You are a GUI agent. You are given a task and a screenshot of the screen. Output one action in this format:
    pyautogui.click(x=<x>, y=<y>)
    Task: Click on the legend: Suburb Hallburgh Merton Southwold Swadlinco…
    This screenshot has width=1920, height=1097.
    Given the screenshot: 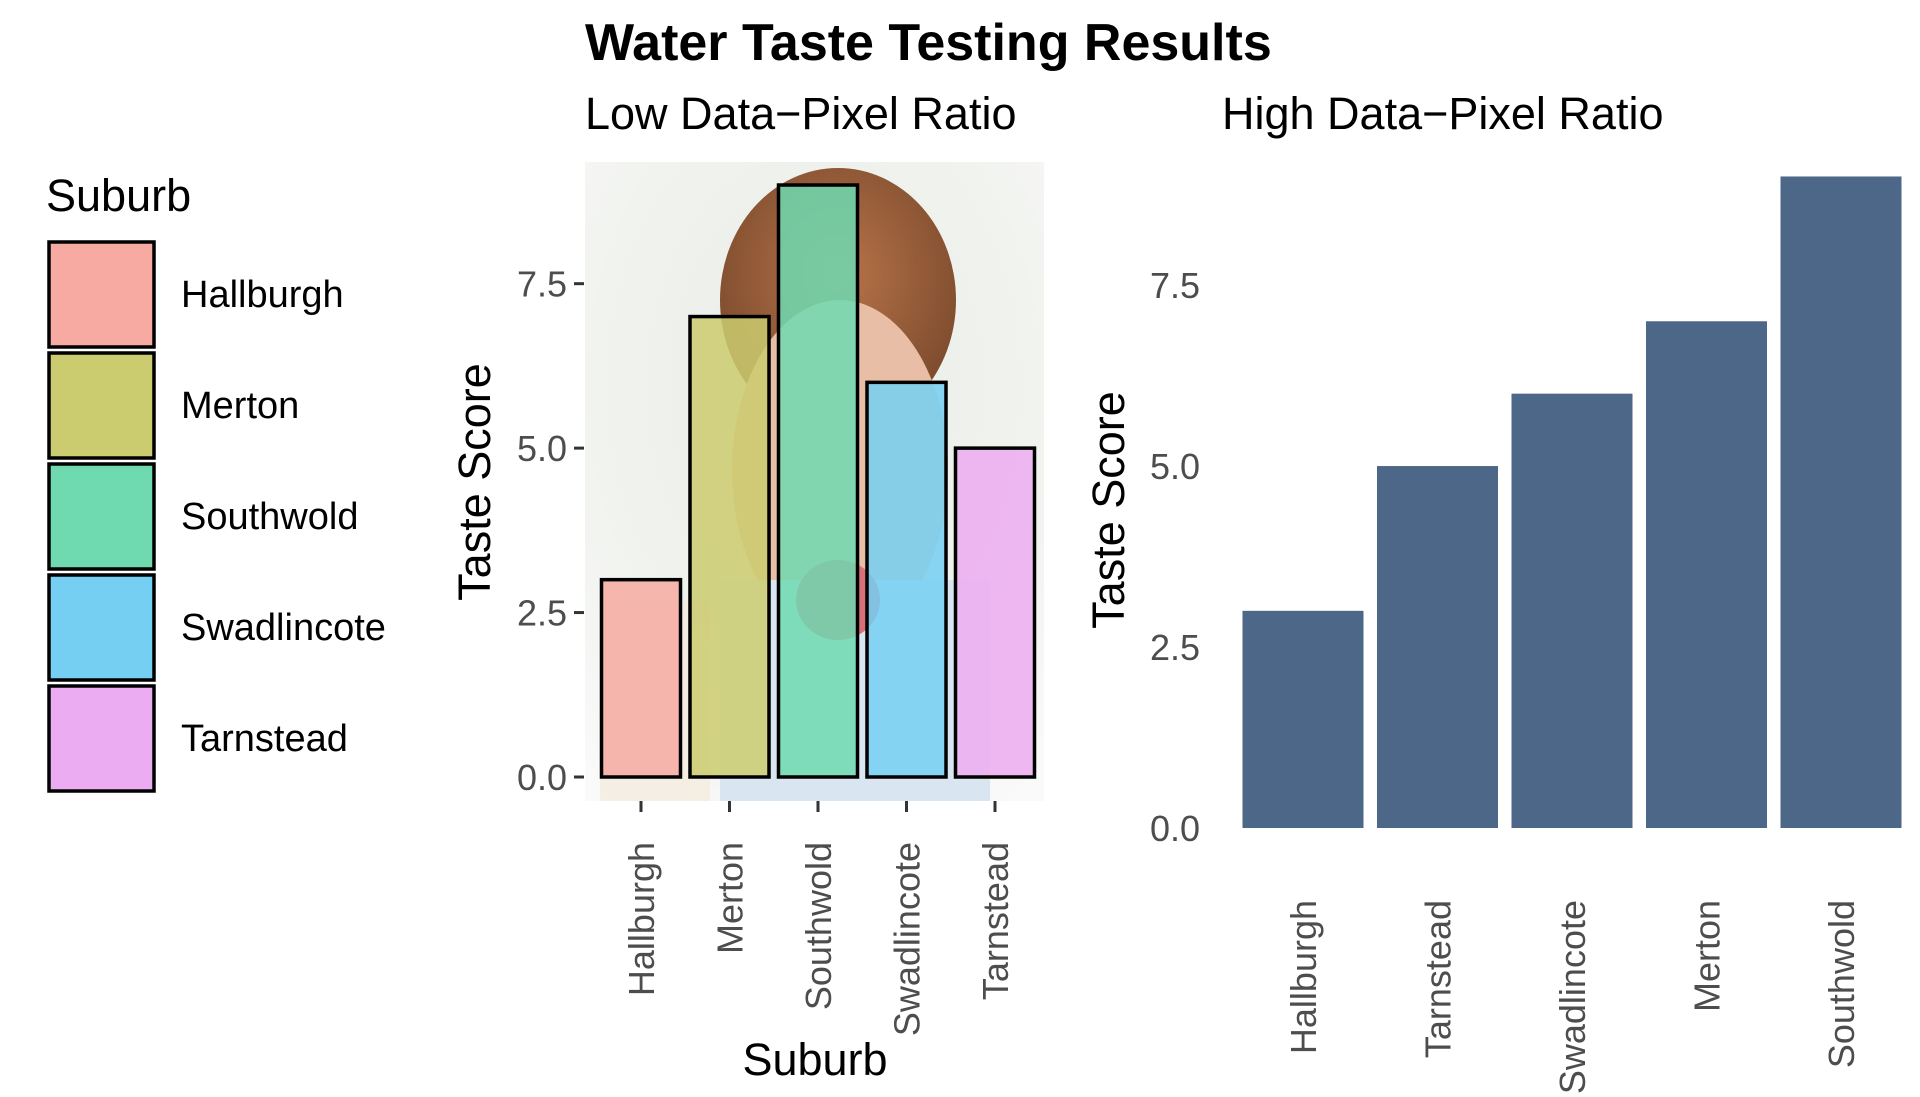 What is the action you would take?
    pyautogui.click(x=216, y=481)
    